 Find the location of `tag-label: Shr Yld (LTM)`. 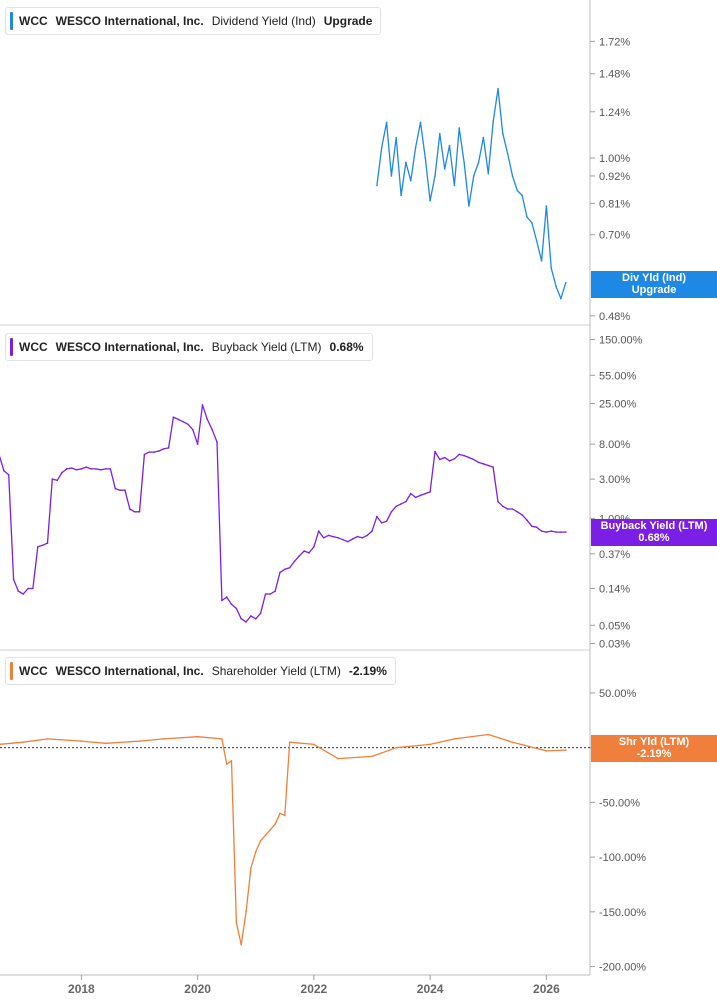

tag-label: Shr Yld (LTM) is located at coordinates (654, 742).